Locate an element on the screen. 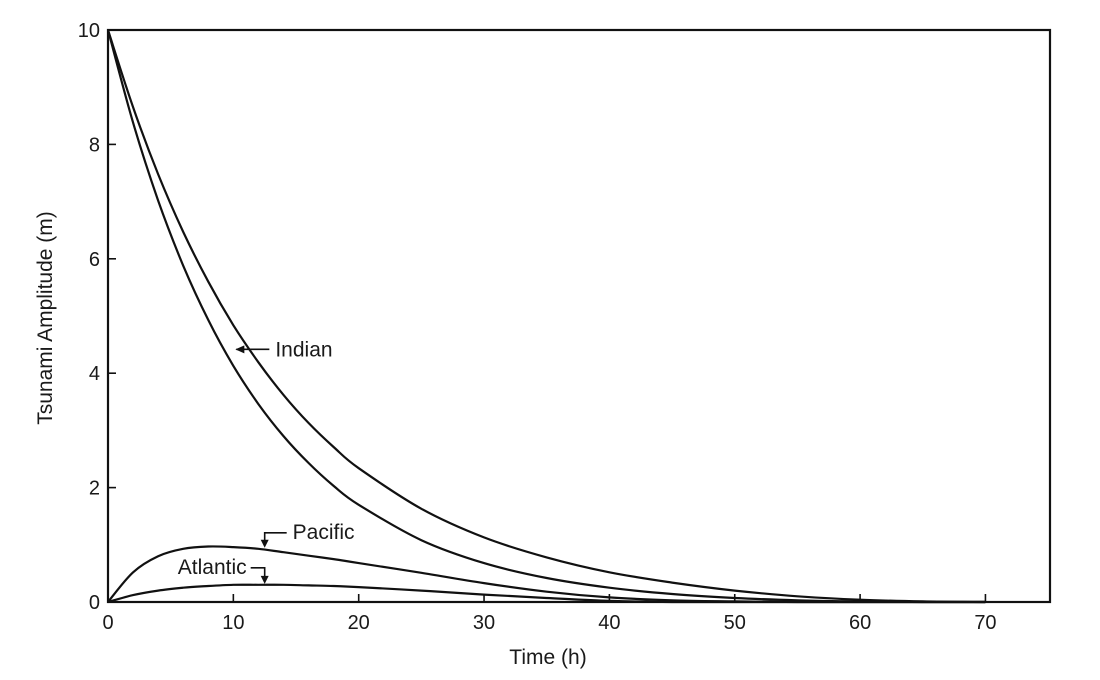  indian-arrowhead is located at coordinates (240, 349).